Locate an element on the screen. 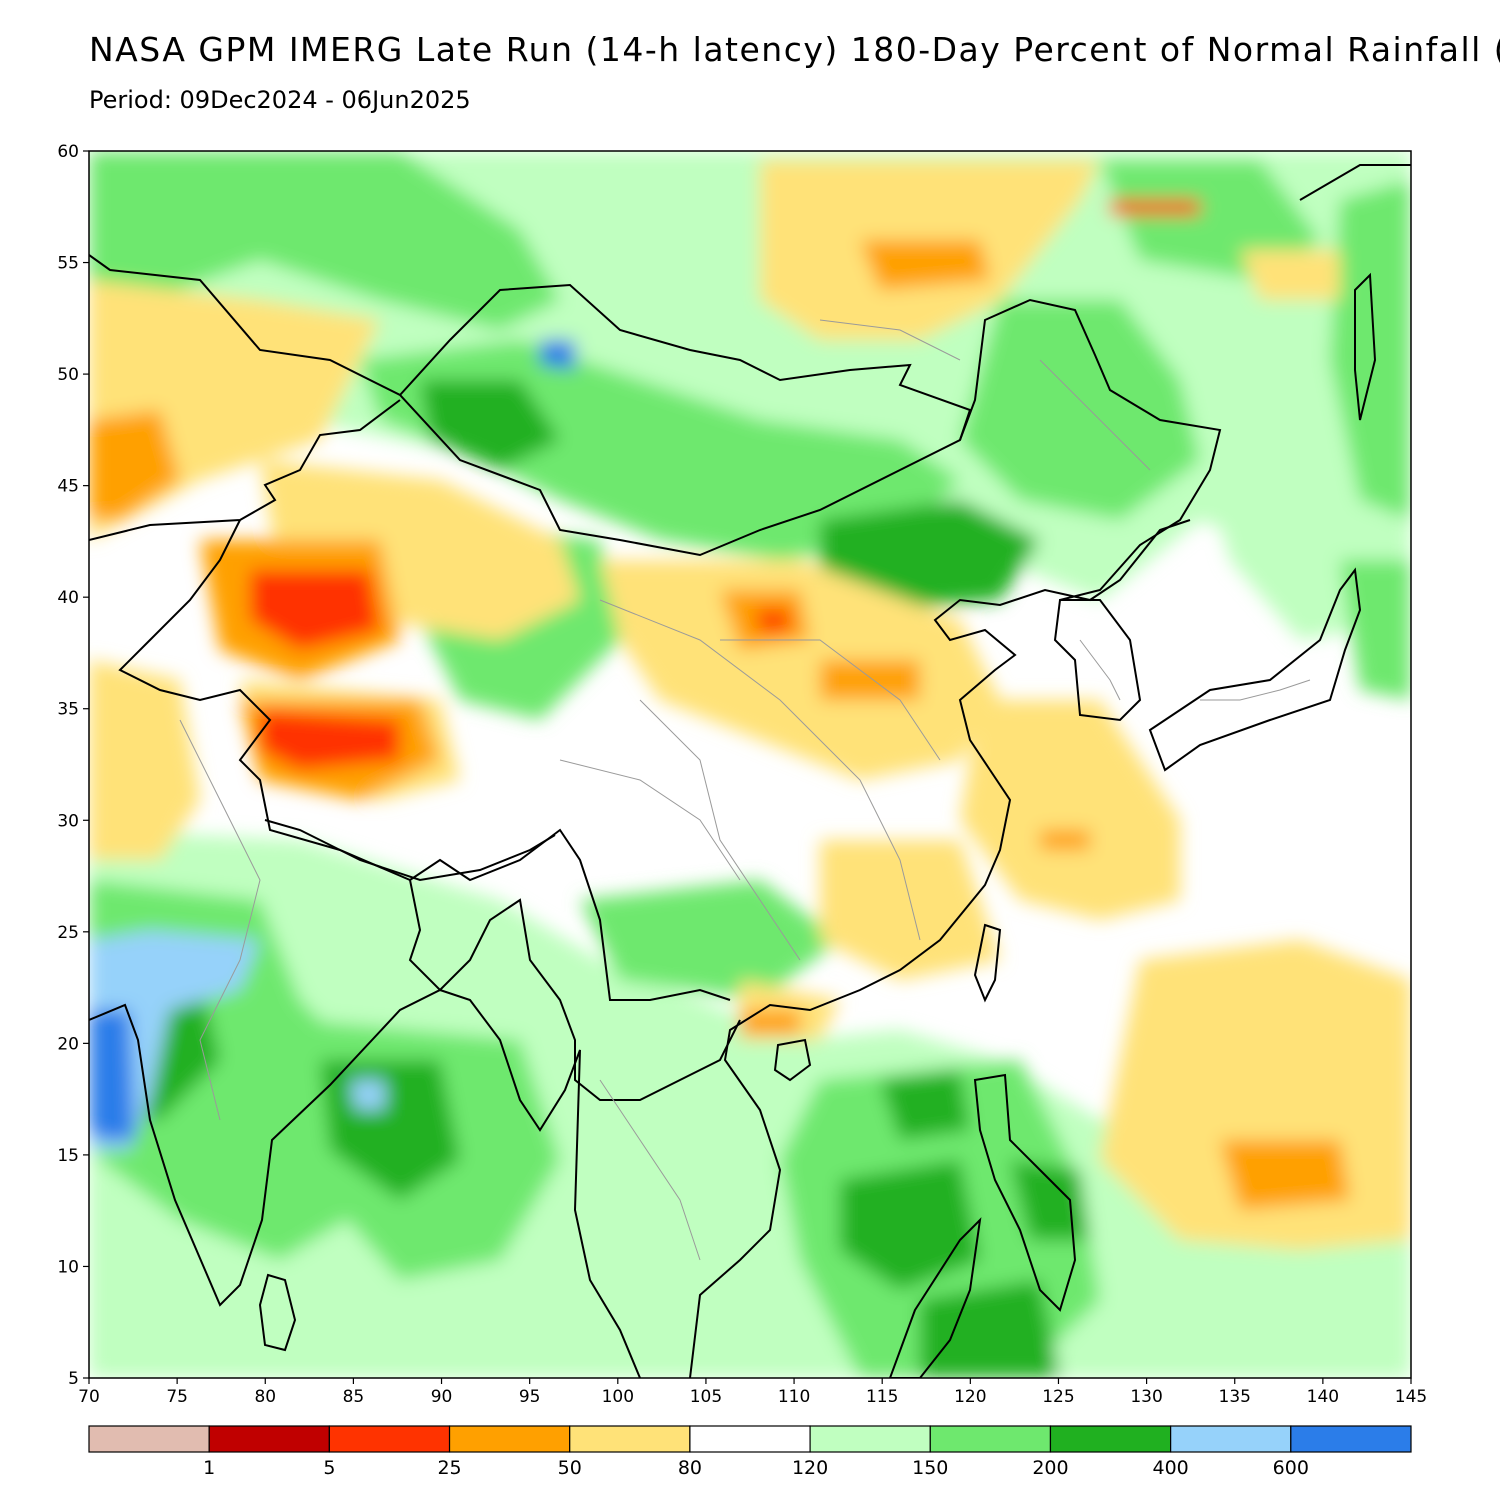 This screenshot has height=1500, width=1500. lon-tick-label: 100 is located at coordinates (618, 1397).